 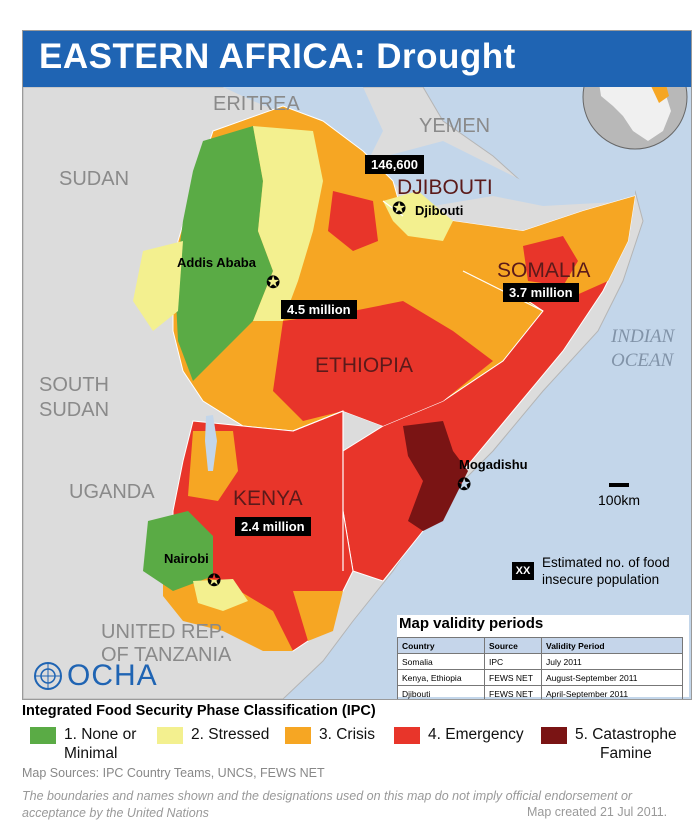 What do you see at coordinates (100, 744) in the screenshot?
I see `legend-label: 1. None or Minimal` at bounding box center [100, 744].